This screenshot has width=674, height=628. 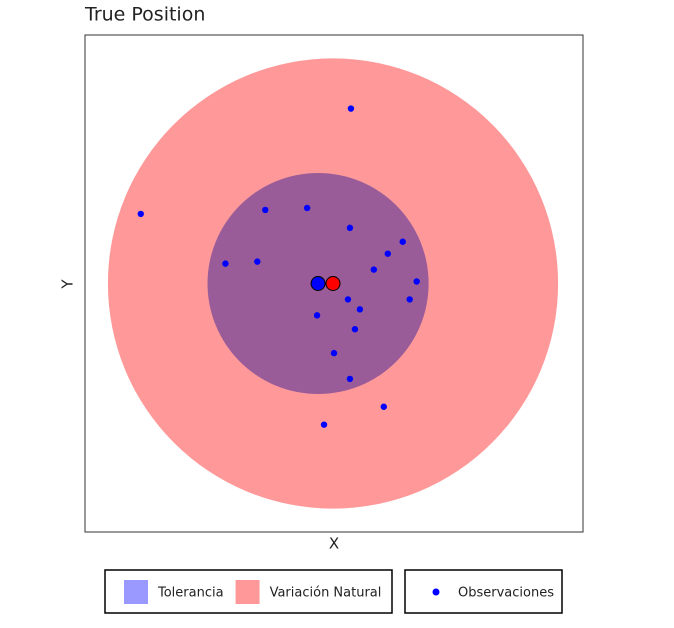 I want to click on legend-box, so click(x=483, y=591).